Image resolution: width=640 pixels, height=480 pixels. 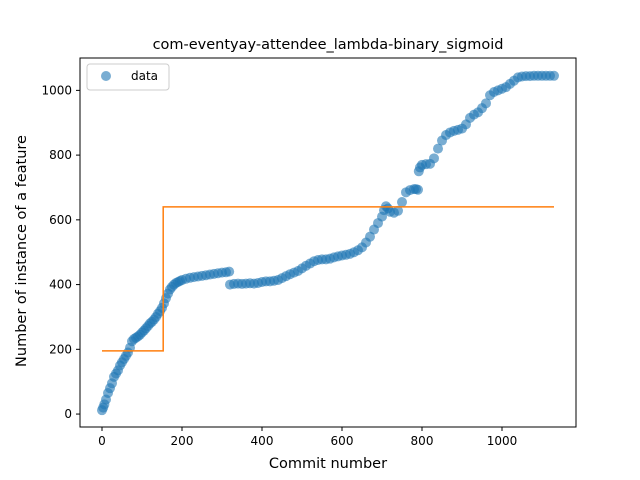 I want to click on y-axis-ticks: 0 200 400 600 800 1000, so click(x=60, y=252).